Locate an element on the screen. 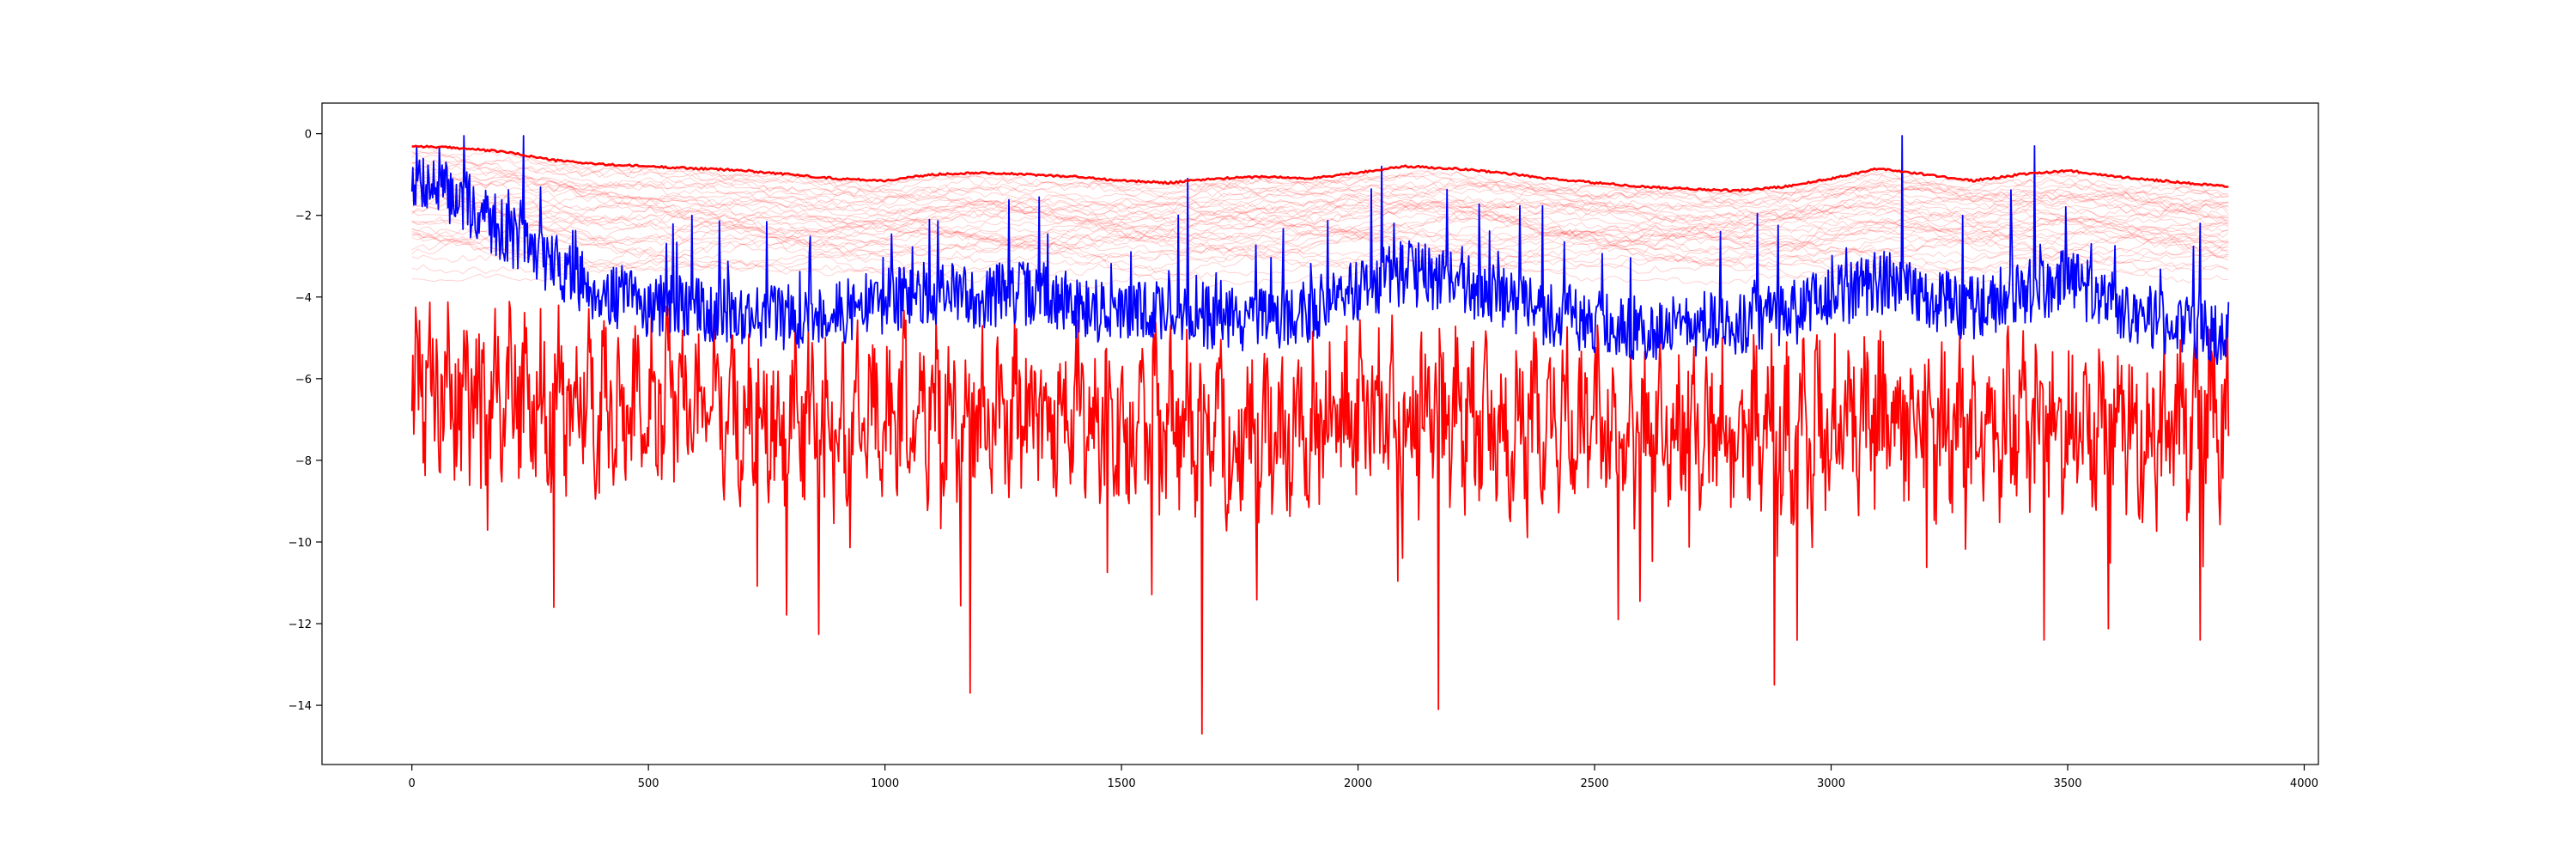 Image resolution: width=2576 pixels, height=859 pixels. x-tick-label: 2000 is located at coordinates (1358, 783).